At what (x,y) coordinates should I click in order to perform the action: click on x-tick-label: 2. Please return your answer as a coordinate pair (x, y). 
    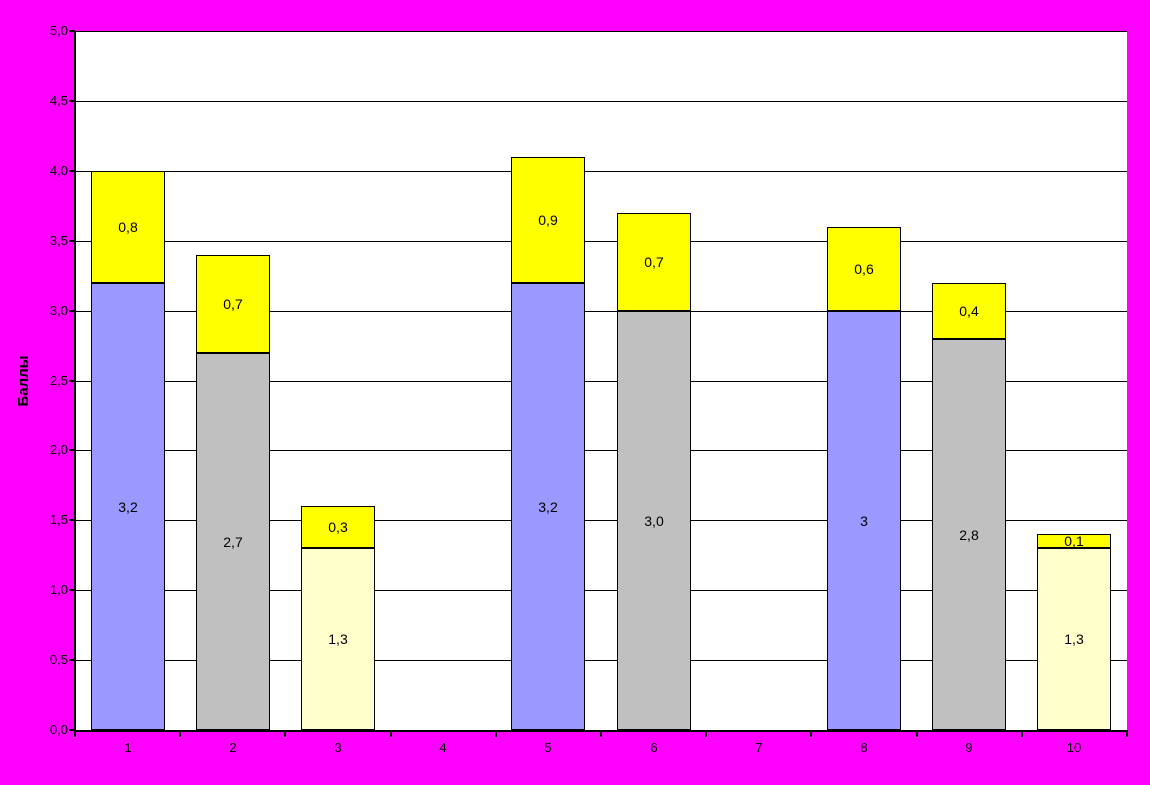
    Looking at the image, I should click on (233, 747).